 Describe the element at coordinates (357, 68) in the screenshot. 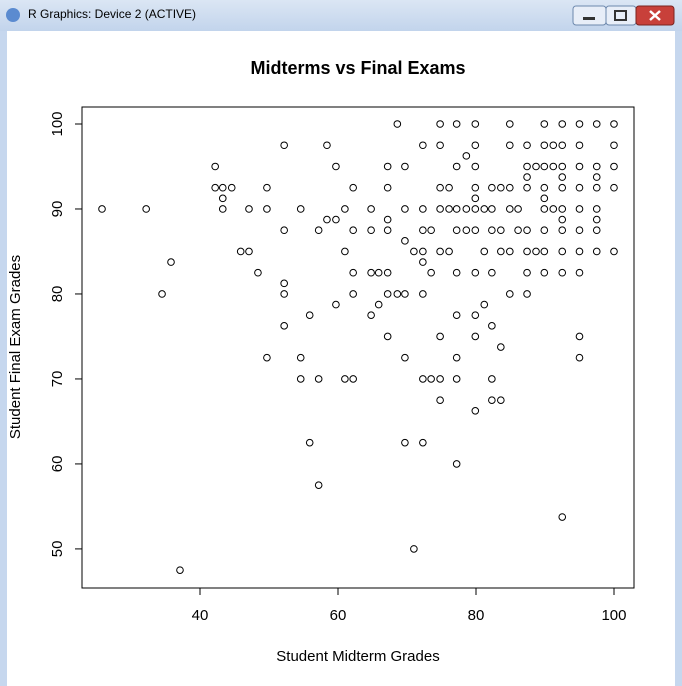

I see `chart-title: Midterms vs Final Exams` at that location.